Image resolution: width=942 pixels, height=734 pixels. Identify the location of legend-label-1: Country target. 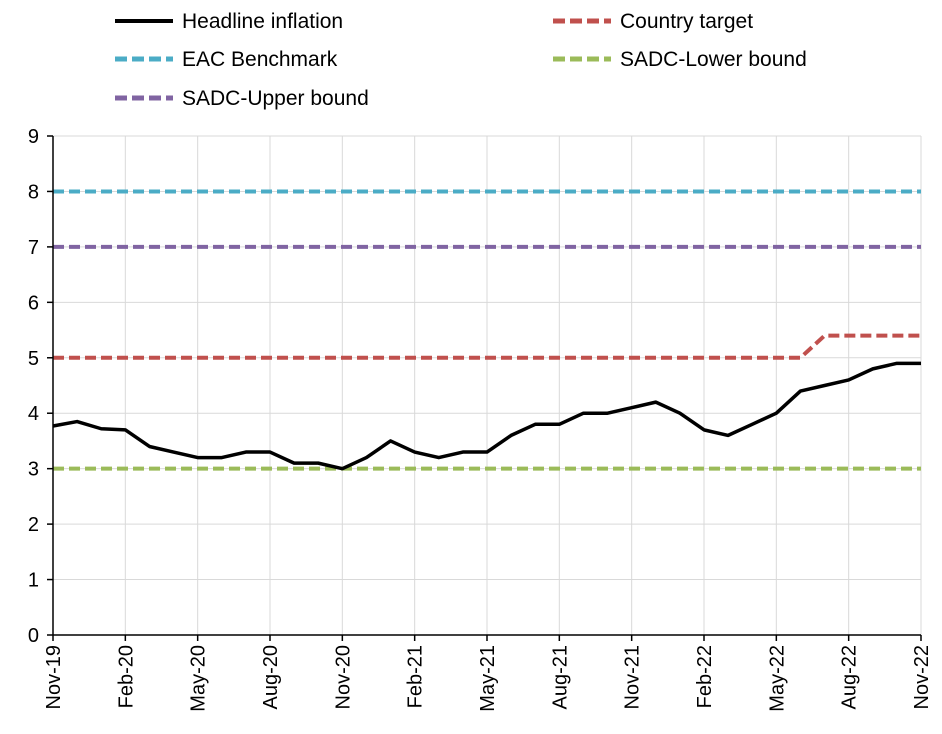
(686, 21).